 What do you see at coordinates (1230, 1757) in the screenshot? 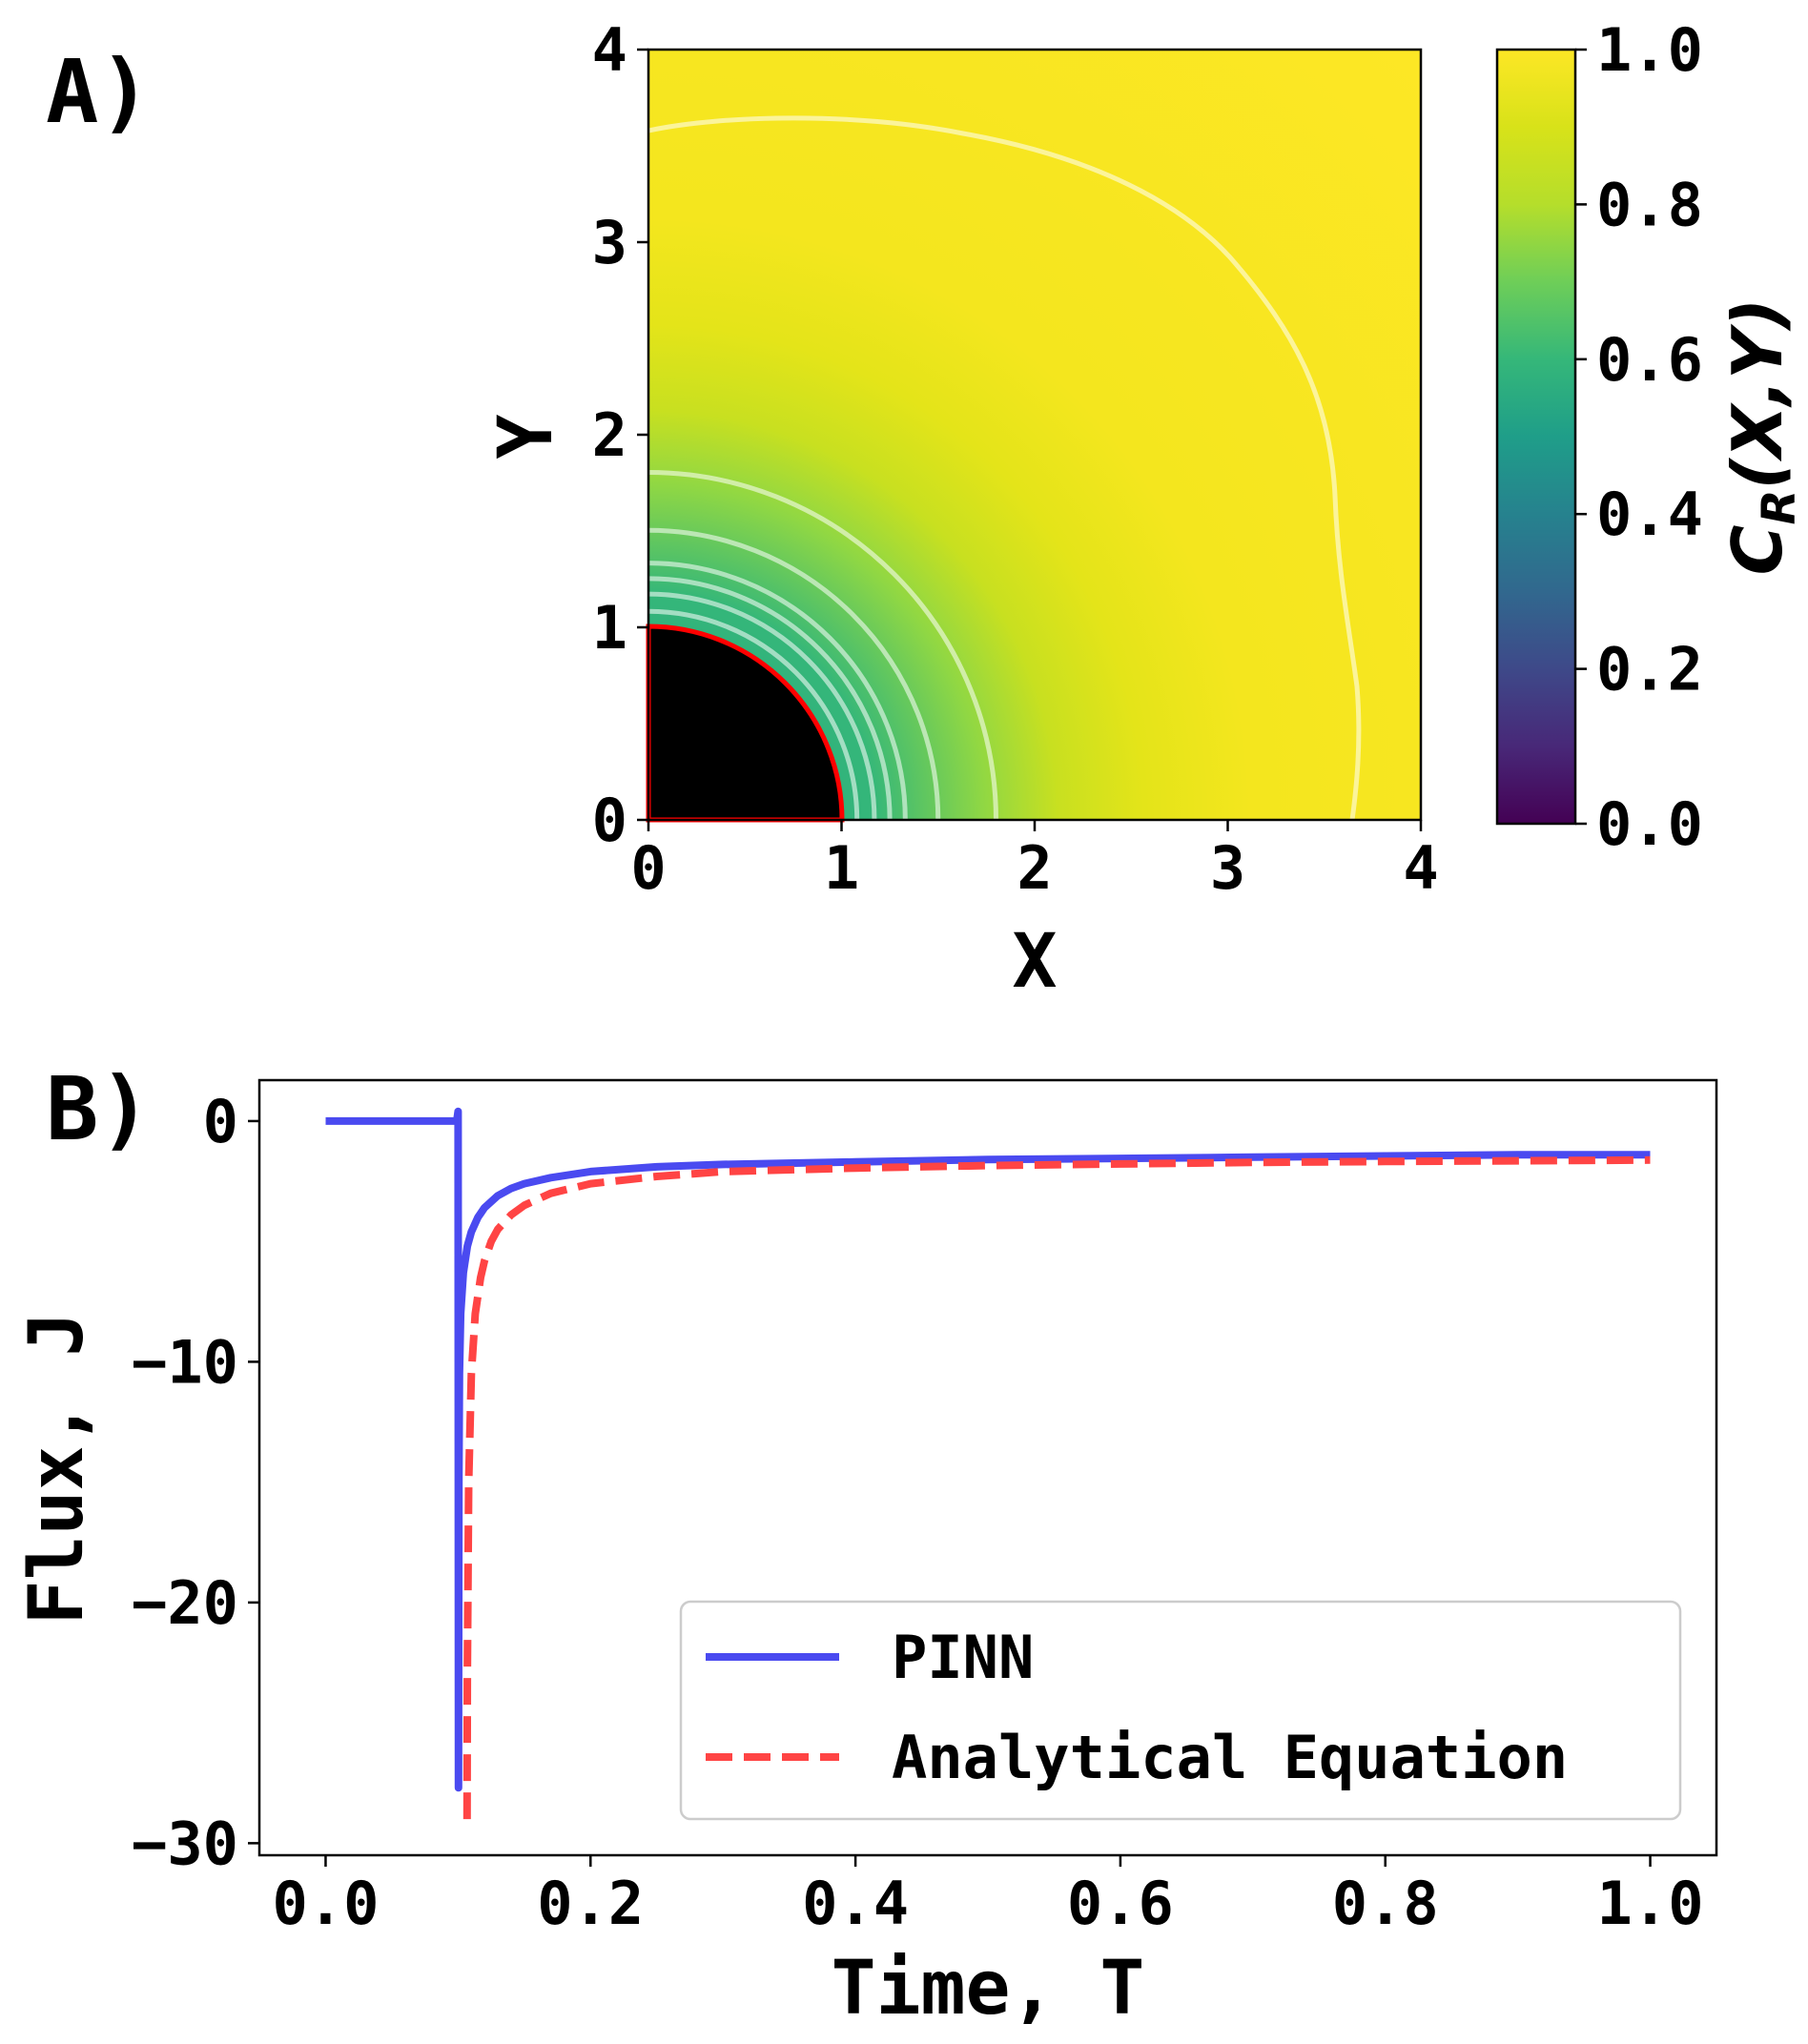
I see `legend-label-analytical: Analytical Equation` at bounding box center [1230, 1757].